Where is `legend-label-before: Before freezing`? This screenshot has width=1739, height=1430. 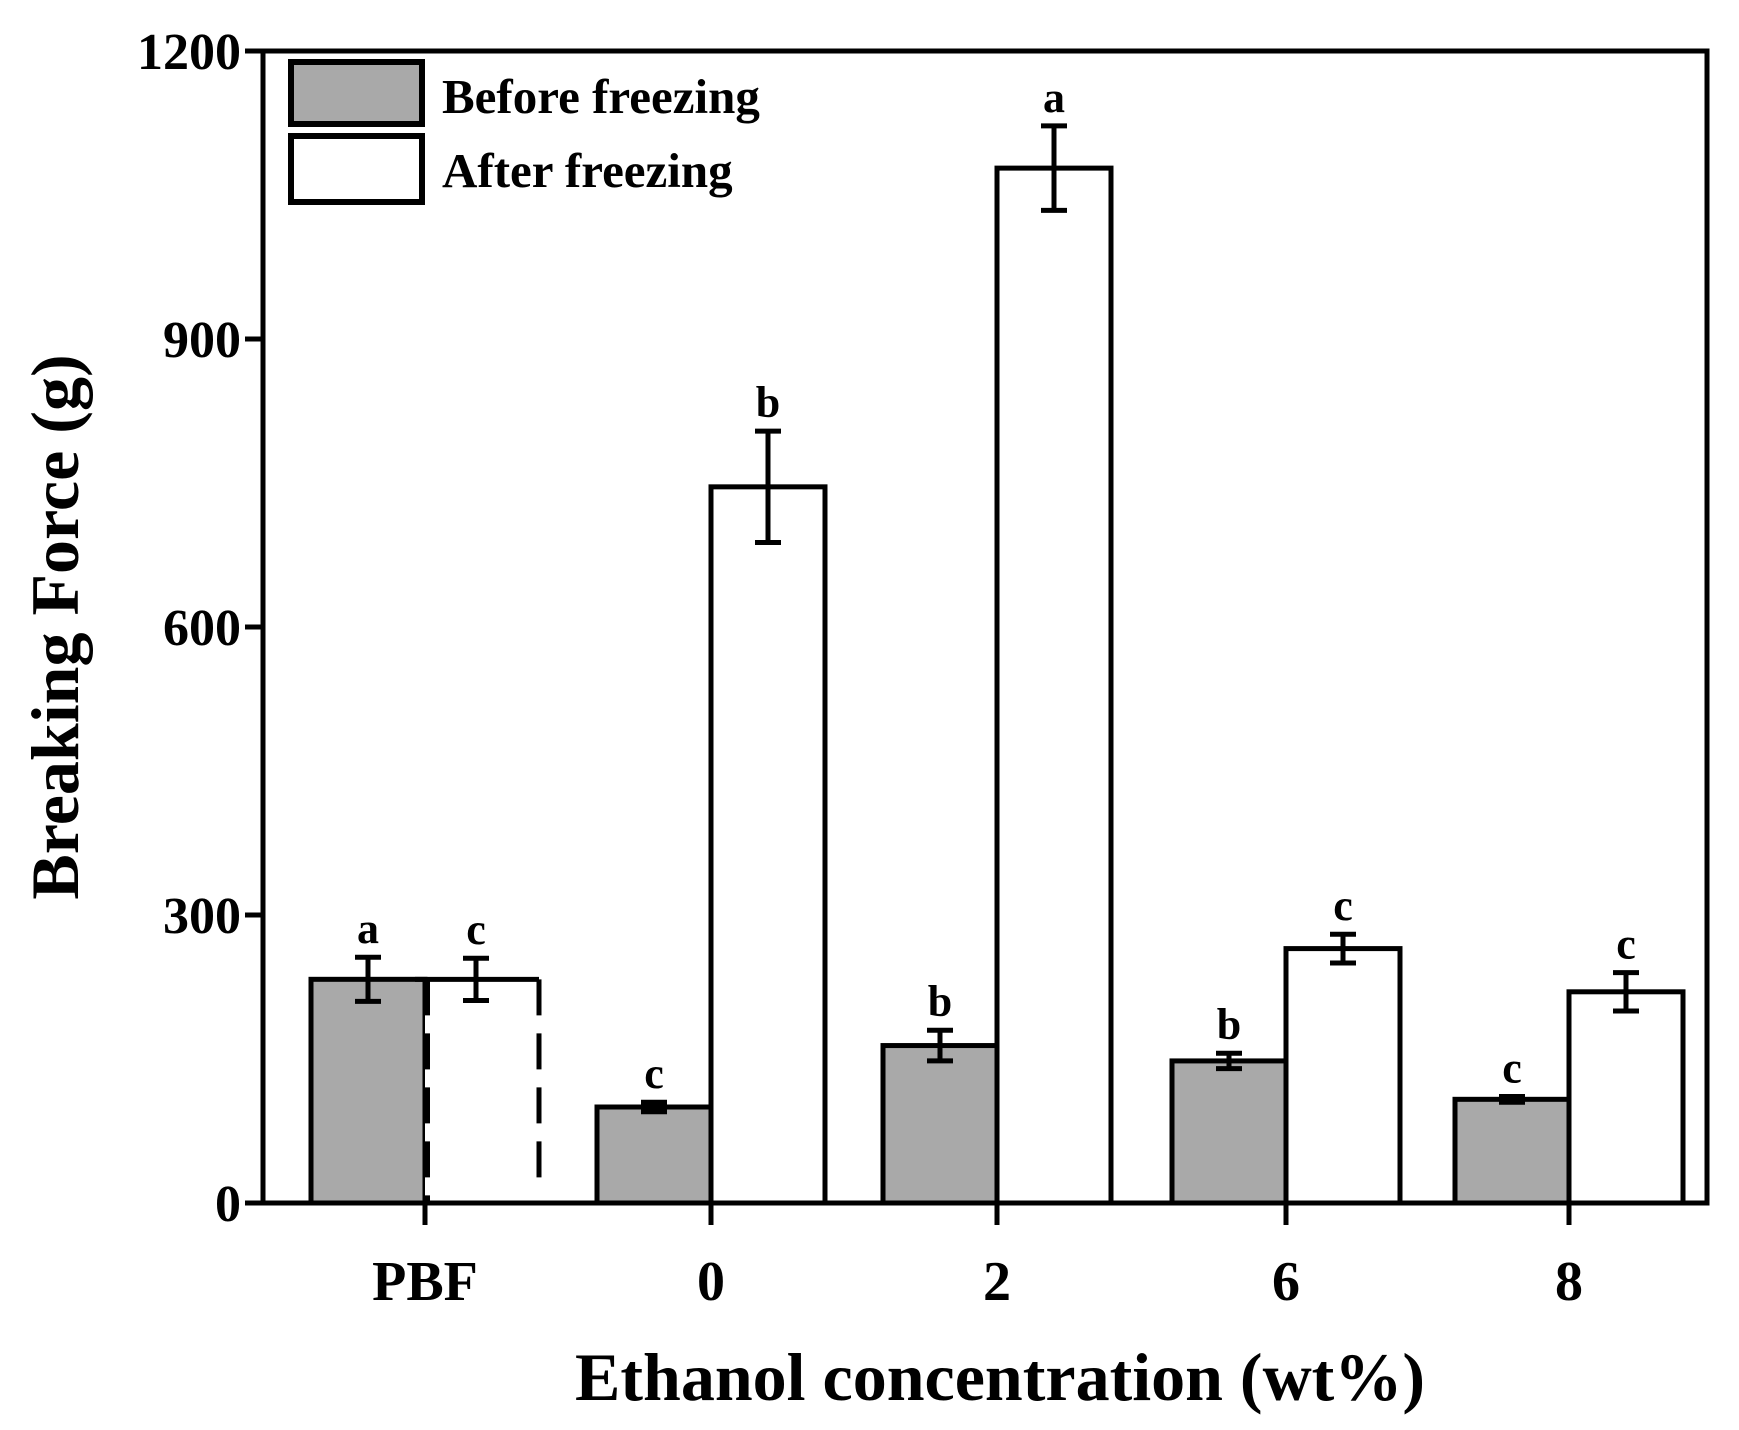
legend-label-before: Before freezing is located at coordinates (601, 96).